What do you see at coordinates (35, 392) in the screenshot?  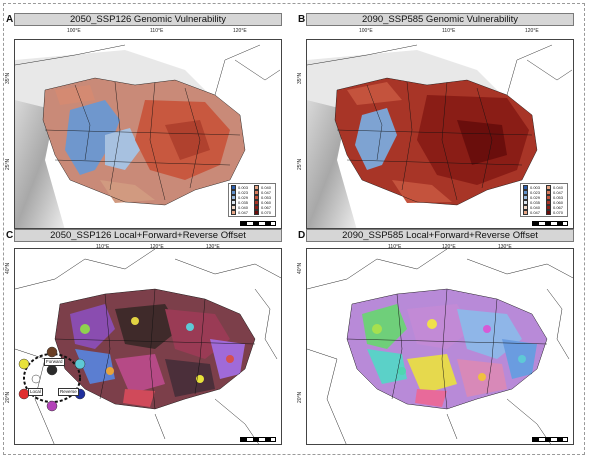 I see `offset-label-local: Local` at bounding box center [35, 392].